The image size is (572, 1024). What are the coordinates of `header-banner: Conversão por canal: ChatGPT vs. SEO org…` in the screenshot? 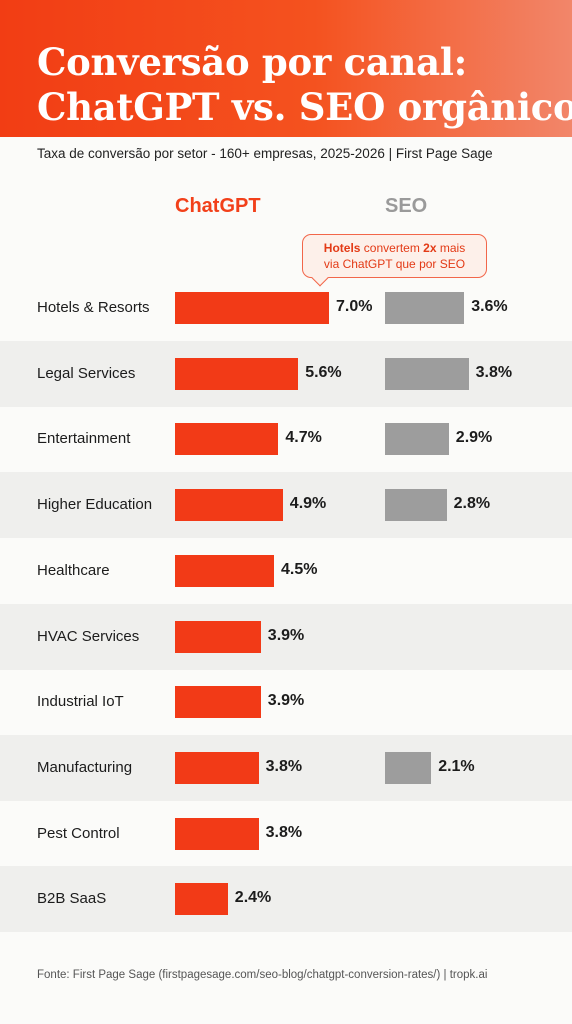 It's located at (286, 68).